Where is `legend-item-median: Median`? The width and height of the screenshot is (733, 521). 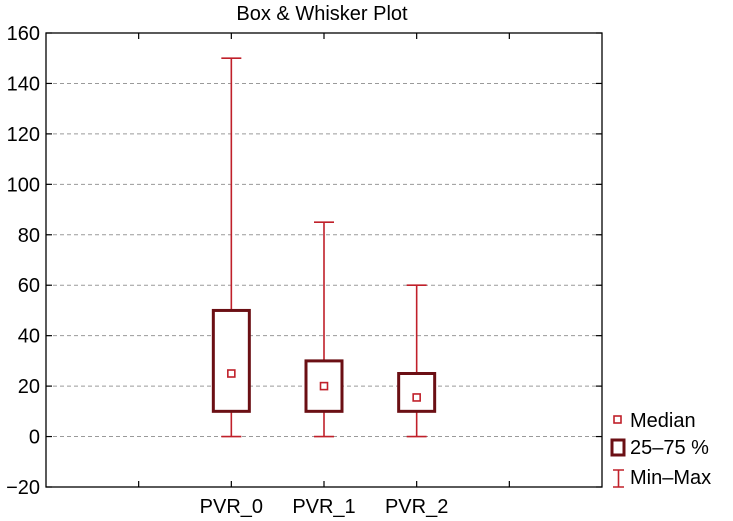 legend-item-median: Median is located at coordinates (654, 421).